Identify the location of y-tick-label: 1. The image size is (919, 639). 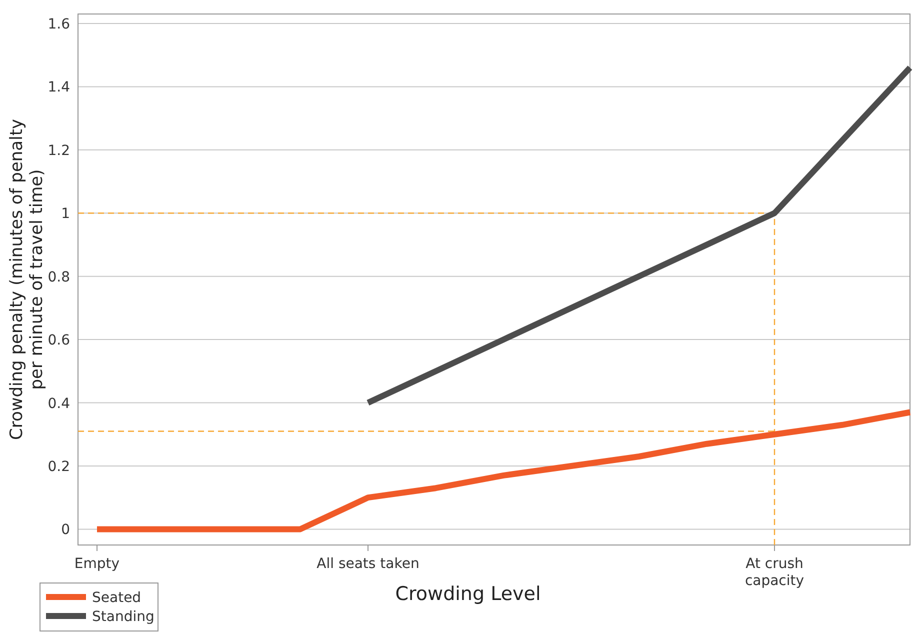
(65, 214).